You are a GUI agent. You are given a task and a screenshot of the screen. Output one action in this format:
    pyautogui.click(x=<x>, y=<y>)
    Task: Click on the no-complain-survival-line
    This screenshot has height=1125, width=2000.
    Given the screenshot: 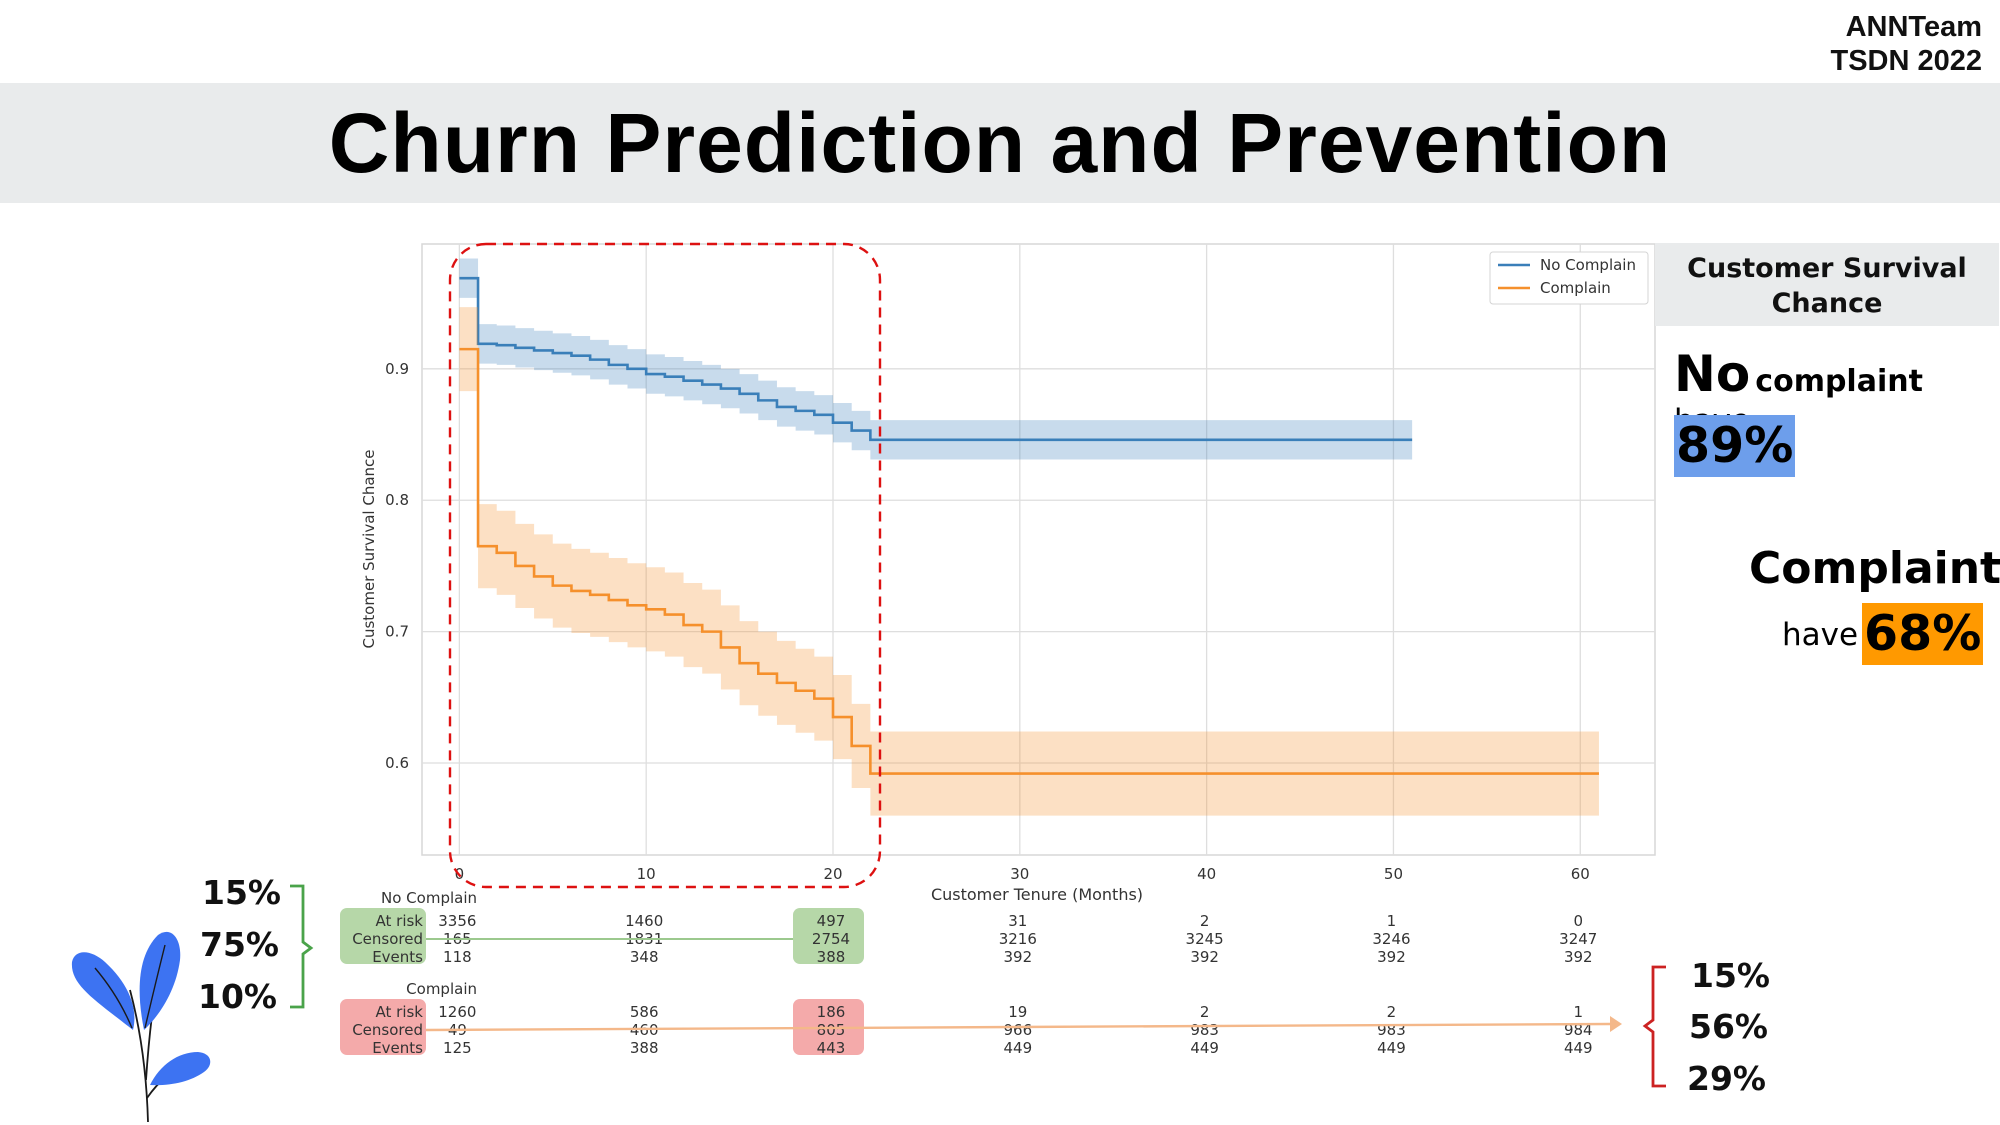 What is the action you would take?
    pyautogui.click(x=936, y=359)
    